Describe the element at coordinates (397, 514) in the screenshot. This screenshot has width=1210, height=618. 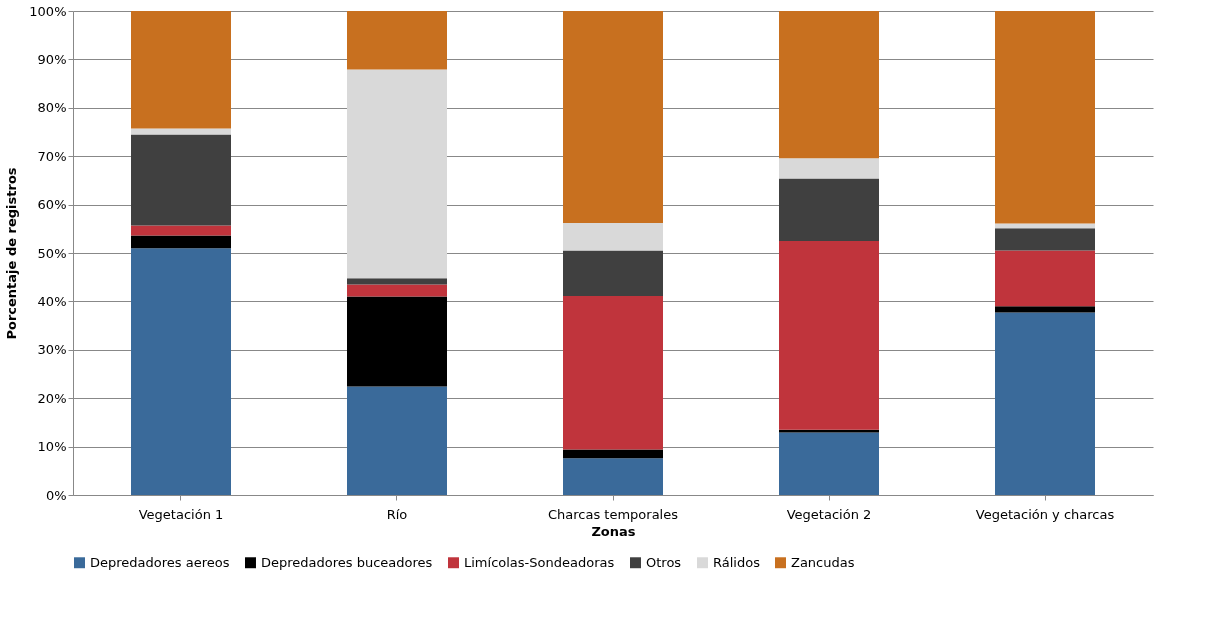
I see `x-tick-label: Río` at that location.